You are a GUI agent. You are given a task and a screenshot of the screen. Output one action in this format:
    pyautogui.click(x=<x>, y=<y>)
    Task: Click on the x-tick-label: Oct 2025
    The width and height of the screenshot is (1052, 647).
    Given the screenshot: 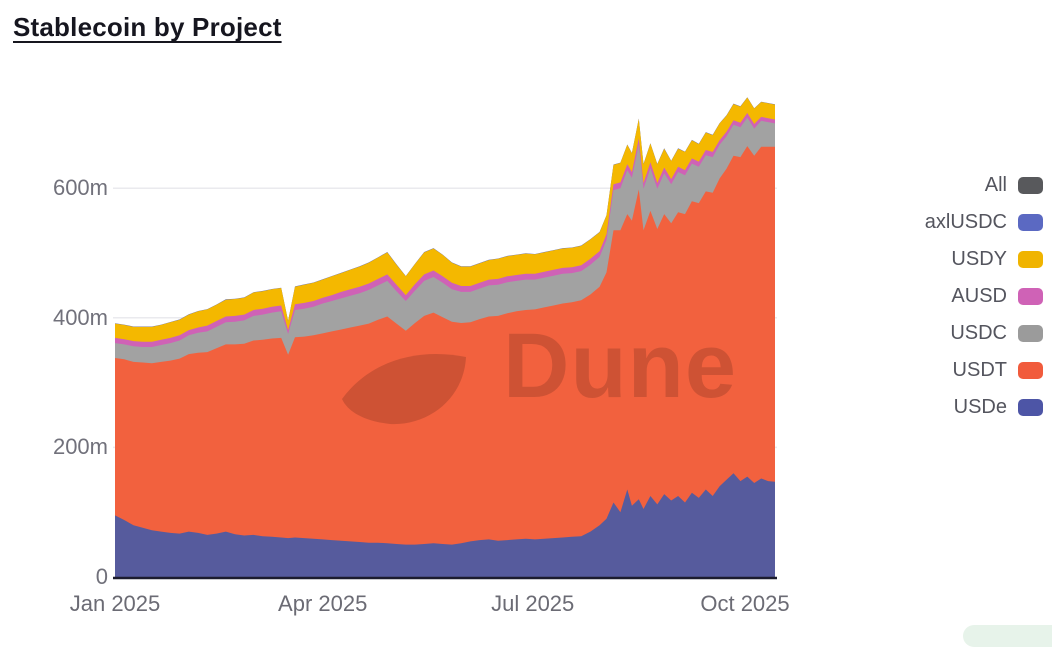 What is the action you would take?
    pyautogui.click(x=745, y=603)
    